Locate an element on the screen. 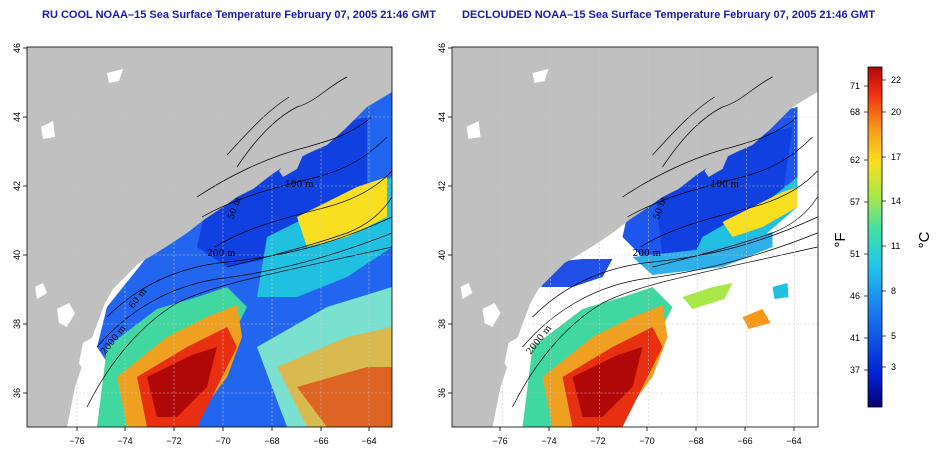 The width and height of the screenshot is (950, 475). colorbar-f-tick-51: 51 is located at coordinates (855, 254).